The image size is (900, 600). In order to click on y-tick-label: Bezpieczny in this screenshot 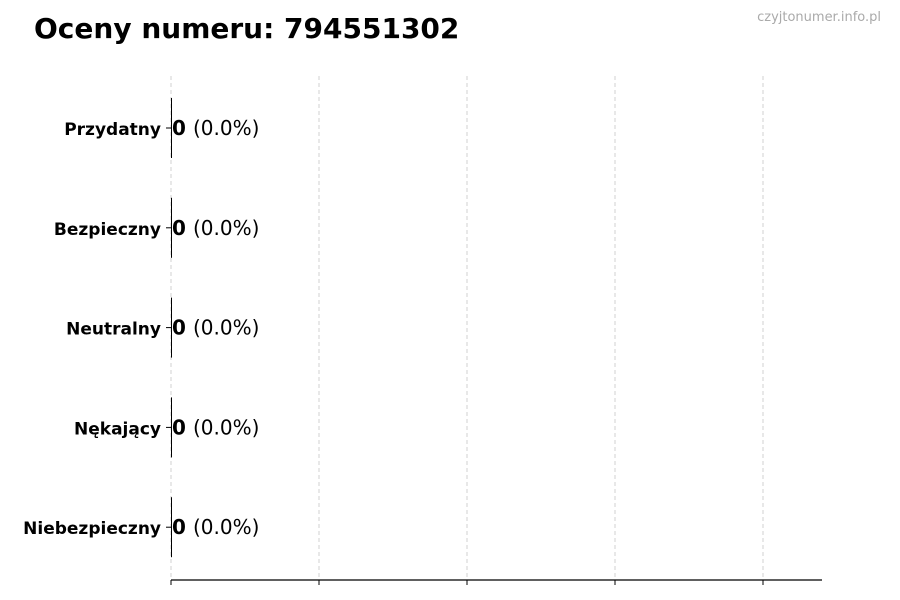, I will do `click(107, 230)`.